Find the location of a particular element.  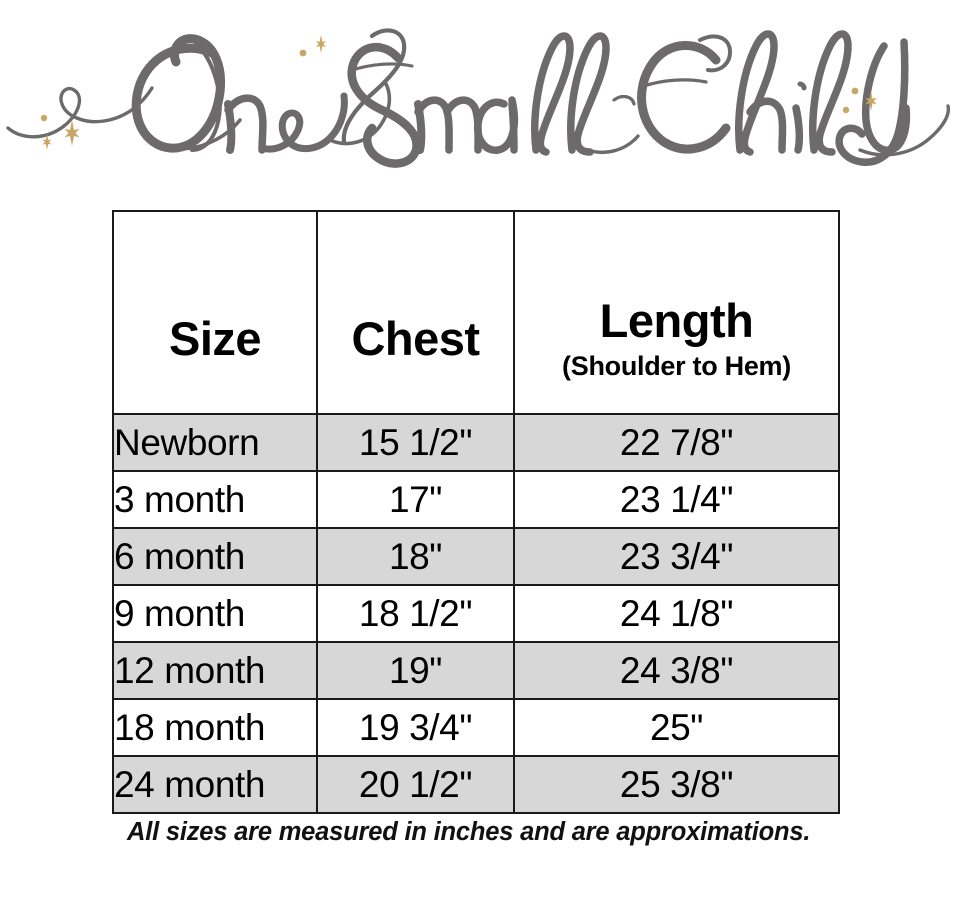

cell-length: 23 1/4" is located at coordinates (676, 499).